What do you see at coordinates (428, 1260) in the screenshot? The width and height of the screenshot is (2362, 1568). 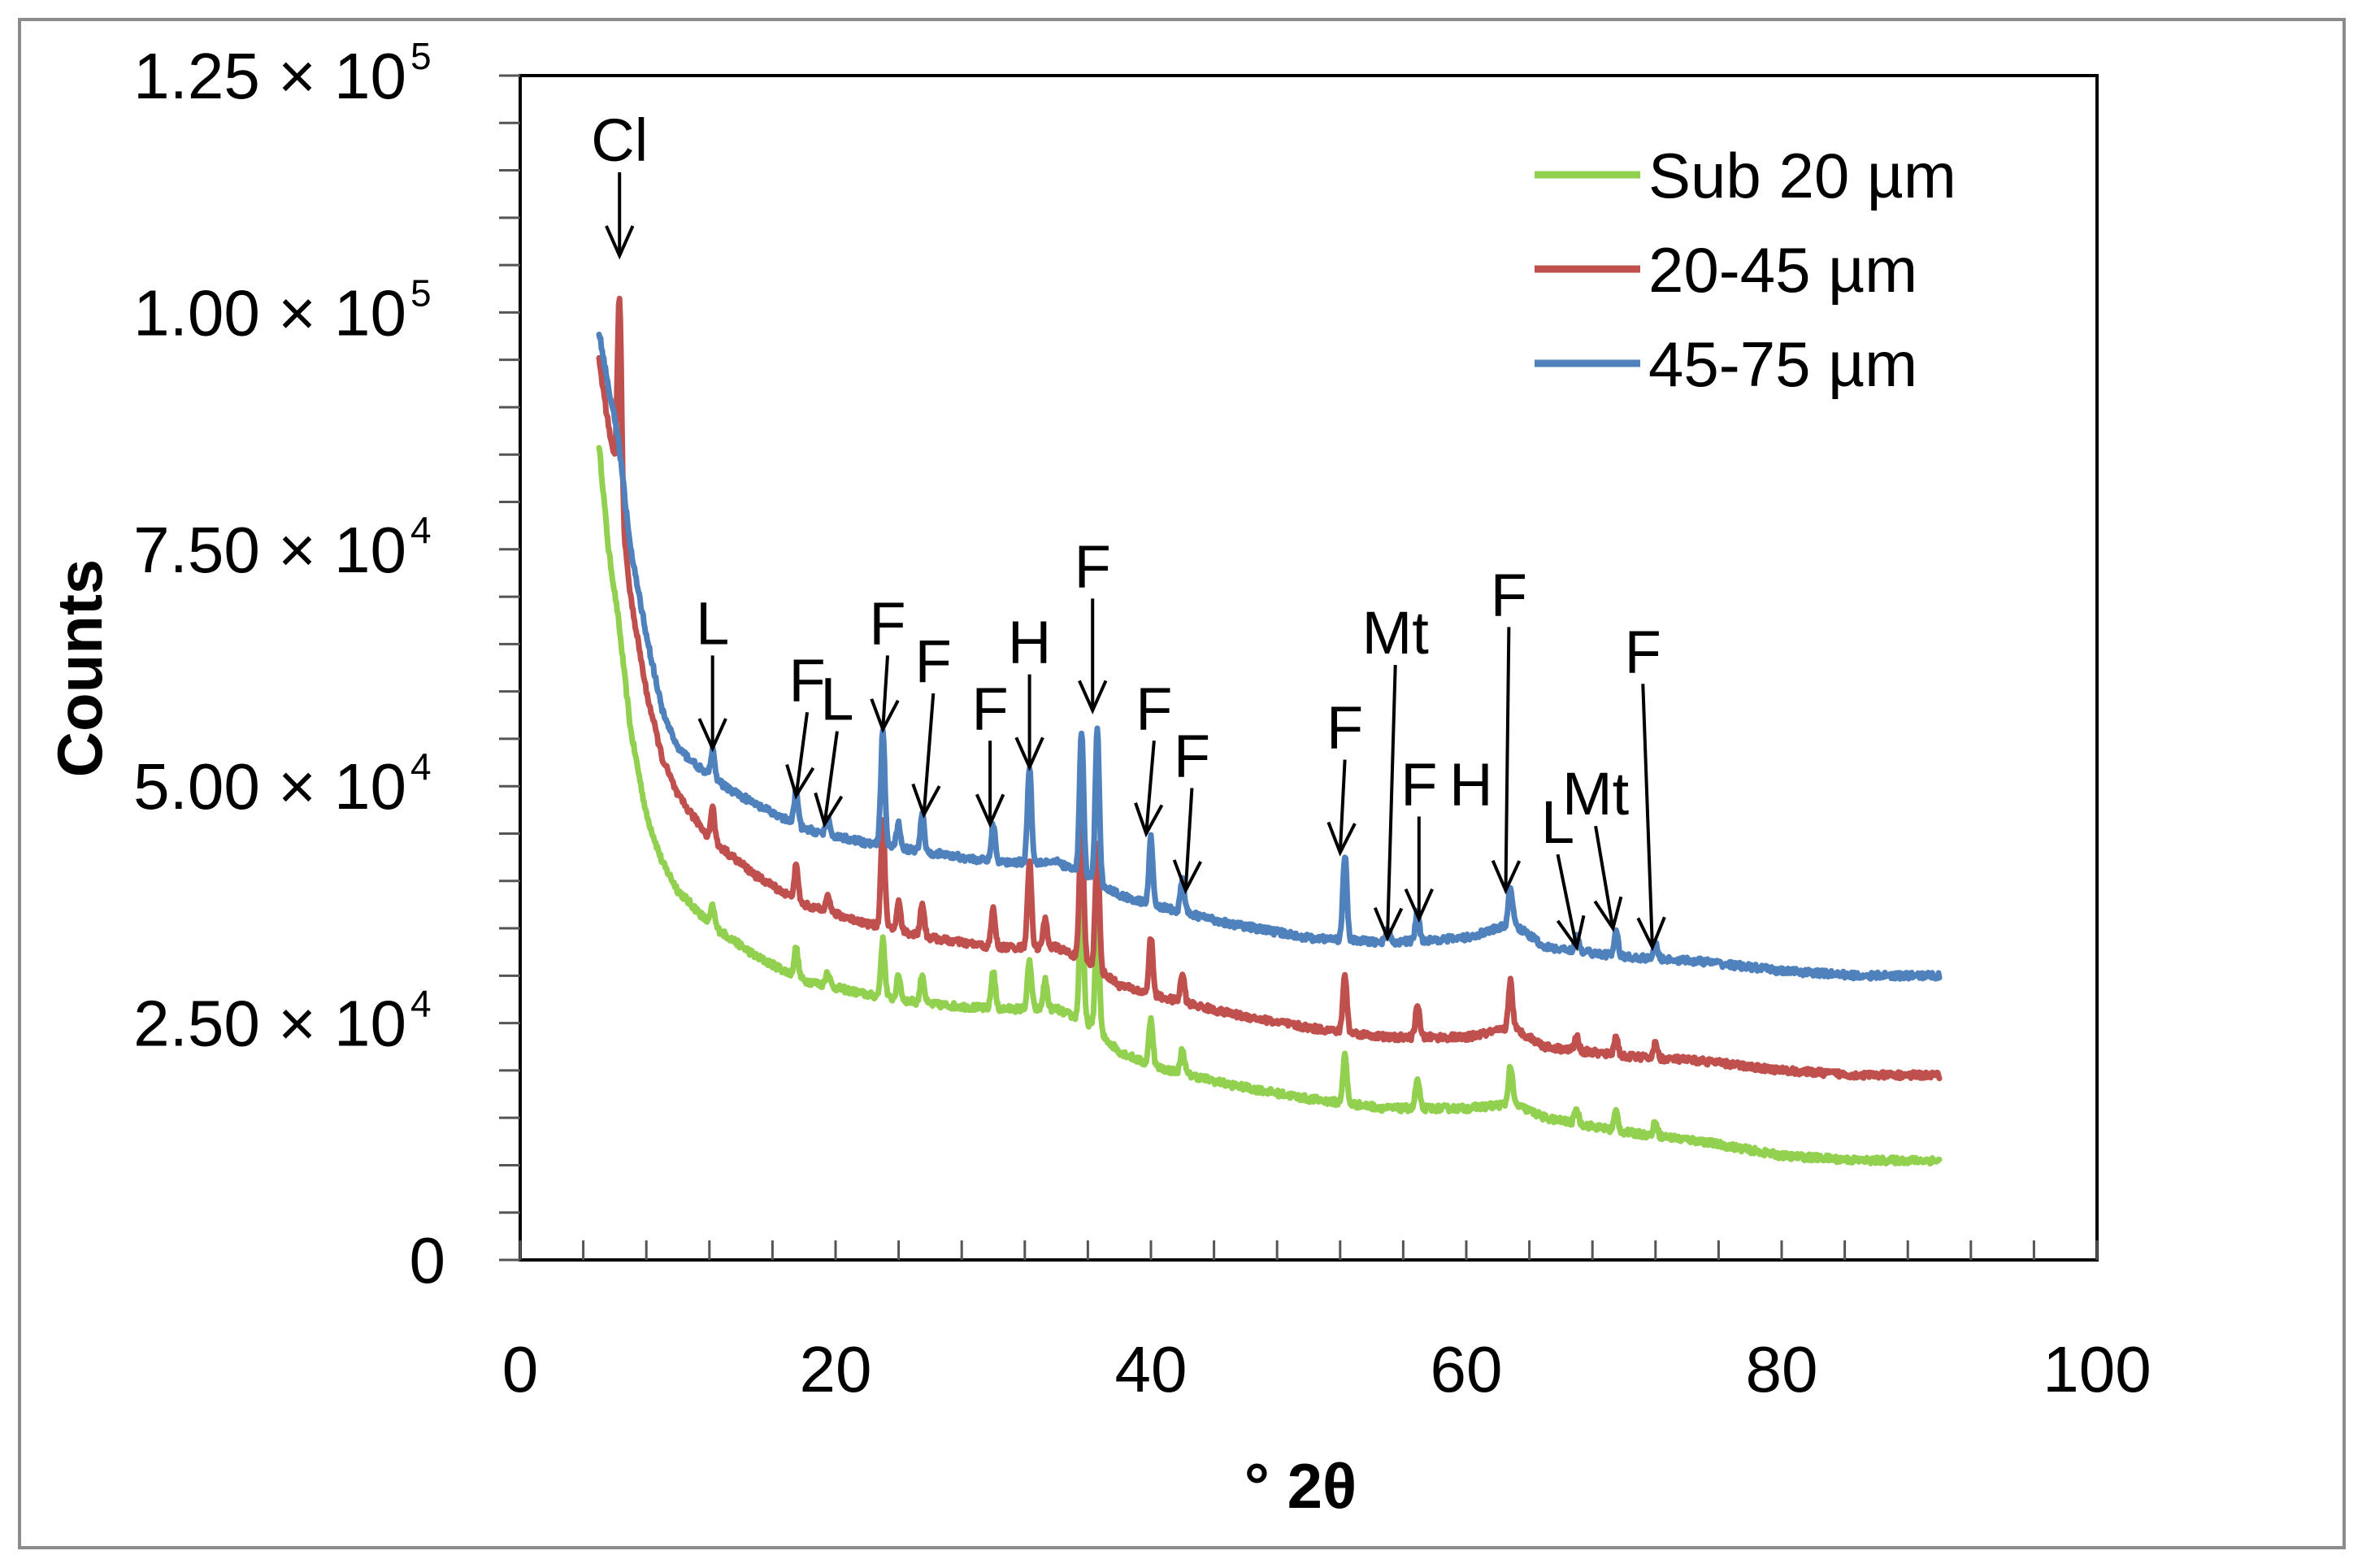 I see `y-tick-label: 0` at bounding box center [428, 1260].